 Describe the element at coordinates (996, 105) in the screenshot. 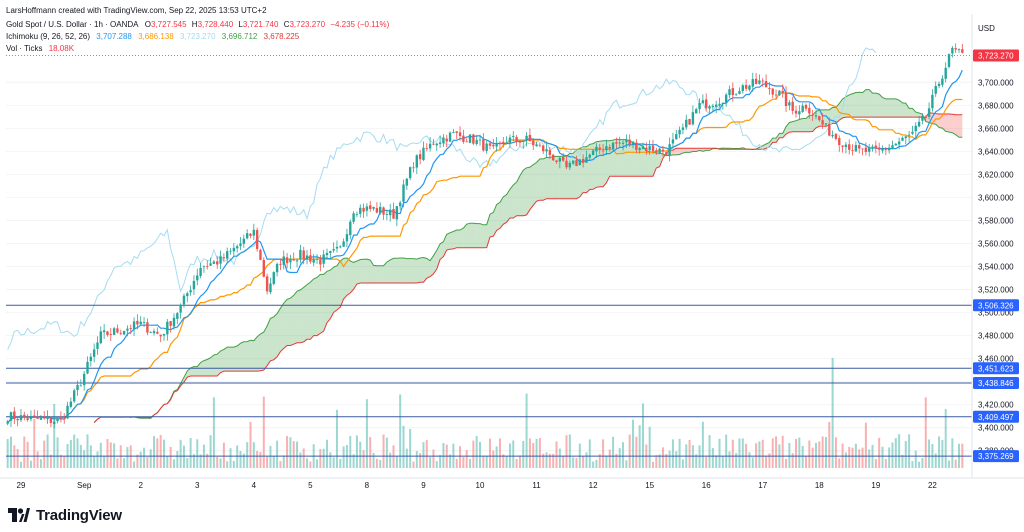

I see `price-tick-label: 3,680.000` at that location.